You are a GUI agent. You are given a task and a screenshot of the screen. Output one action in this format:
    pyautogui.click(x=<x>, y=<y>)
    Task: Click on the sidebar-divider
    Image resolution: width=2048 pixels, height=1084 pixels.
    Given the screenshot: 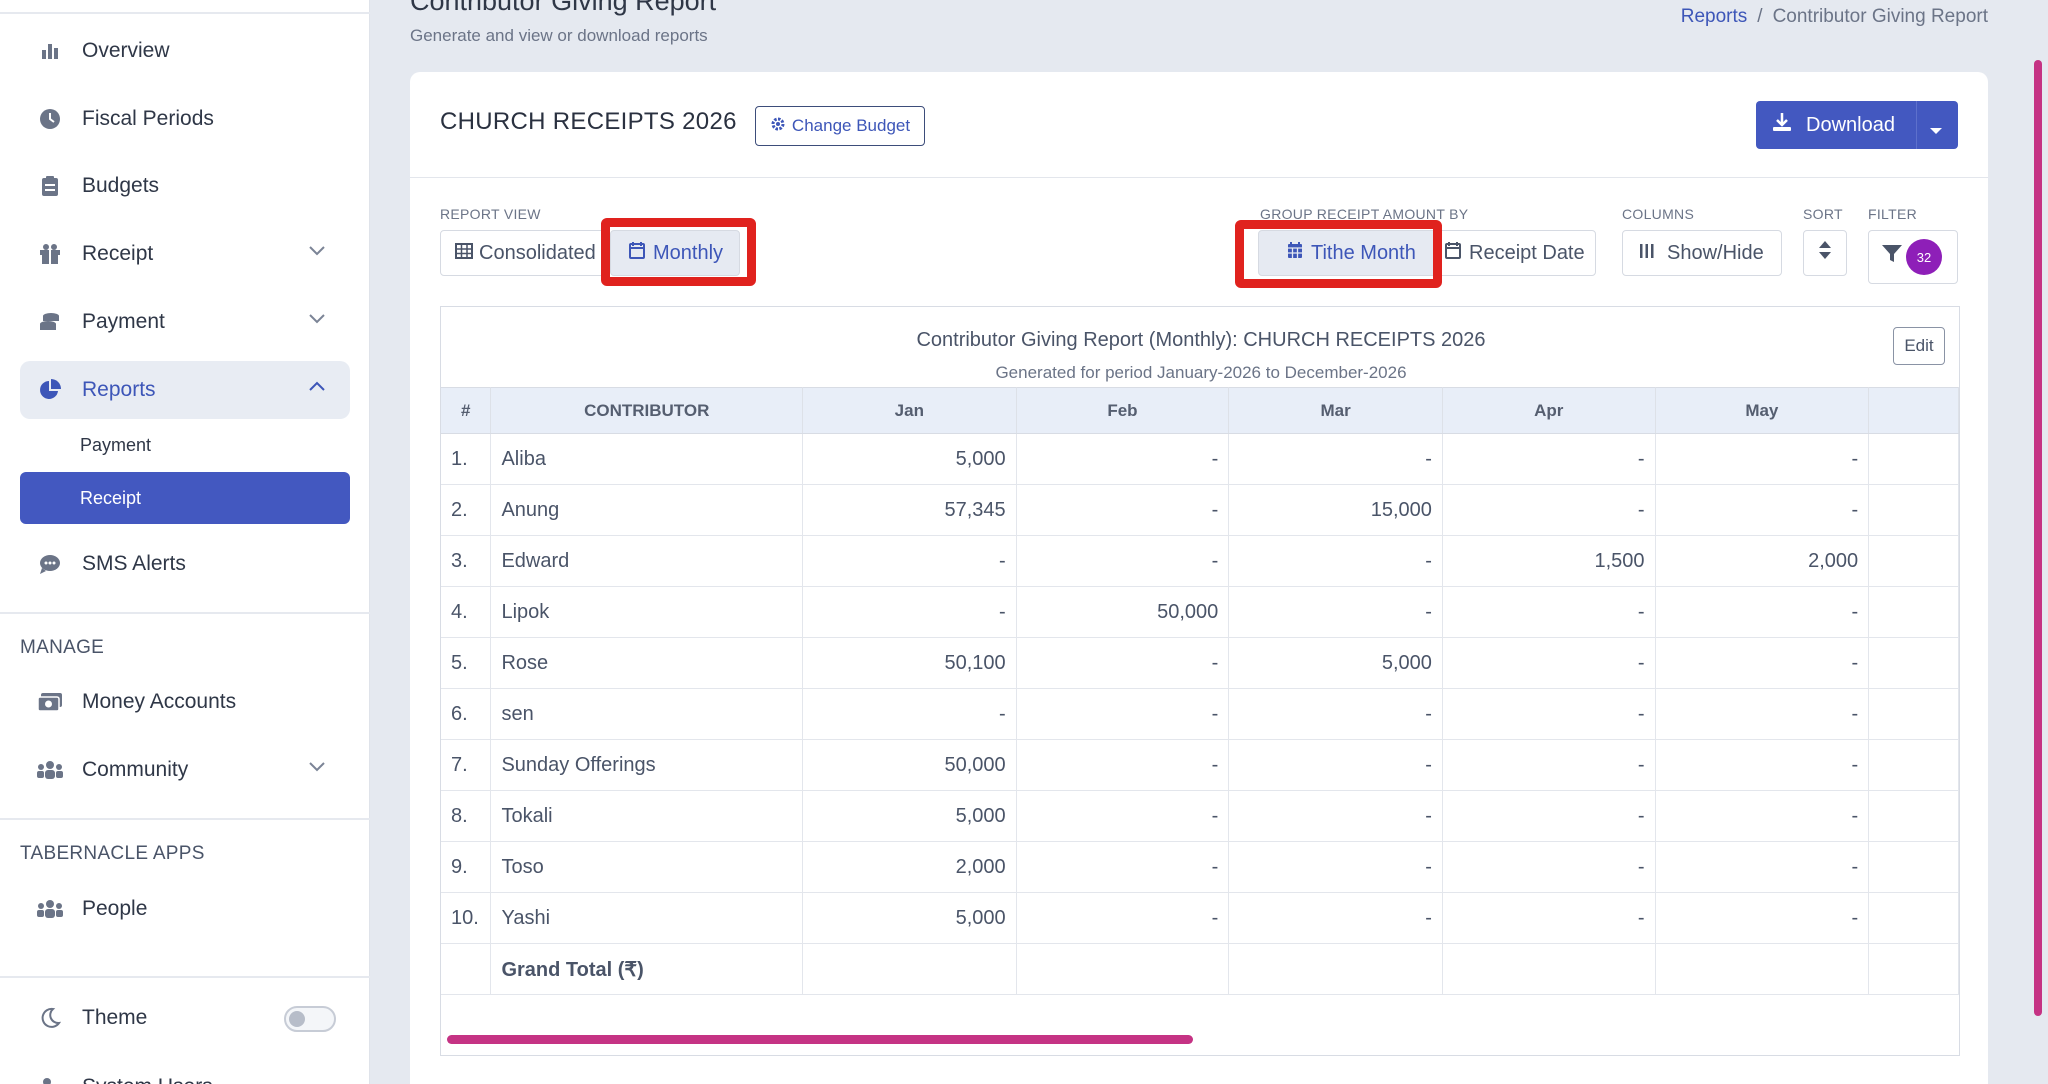 What is the action you would take?
    pyautogui.click(x=185, y=13)
    